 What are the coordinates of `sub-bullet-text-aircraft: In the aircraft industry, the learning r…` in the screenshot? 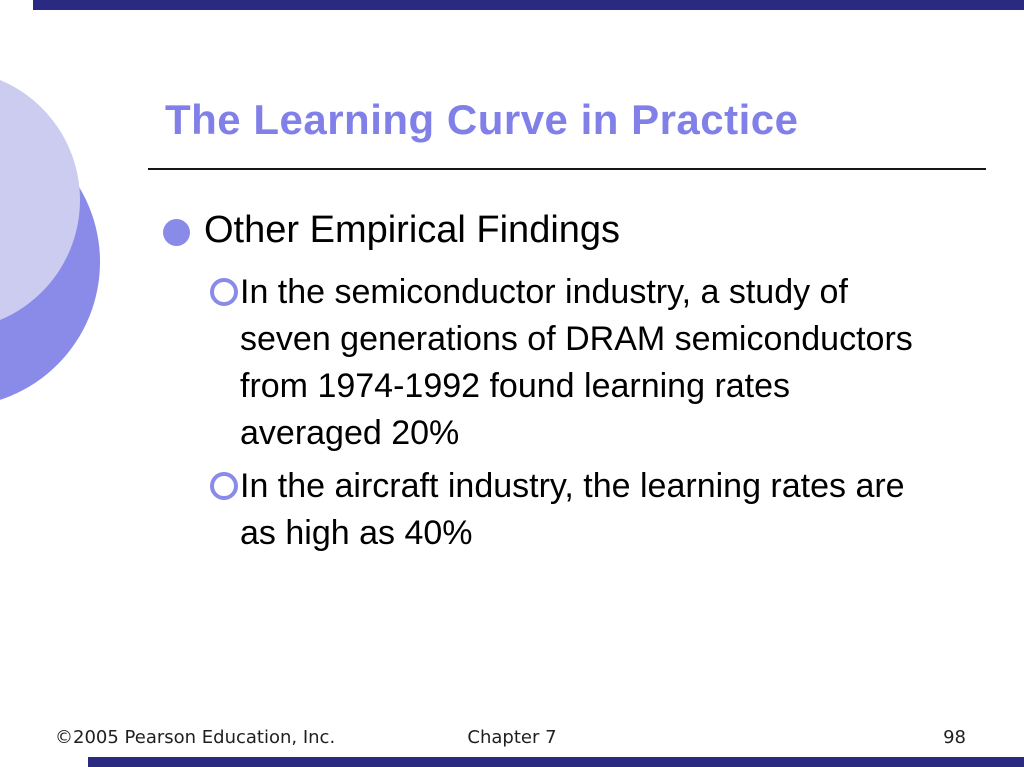 It's located at (572, 509).